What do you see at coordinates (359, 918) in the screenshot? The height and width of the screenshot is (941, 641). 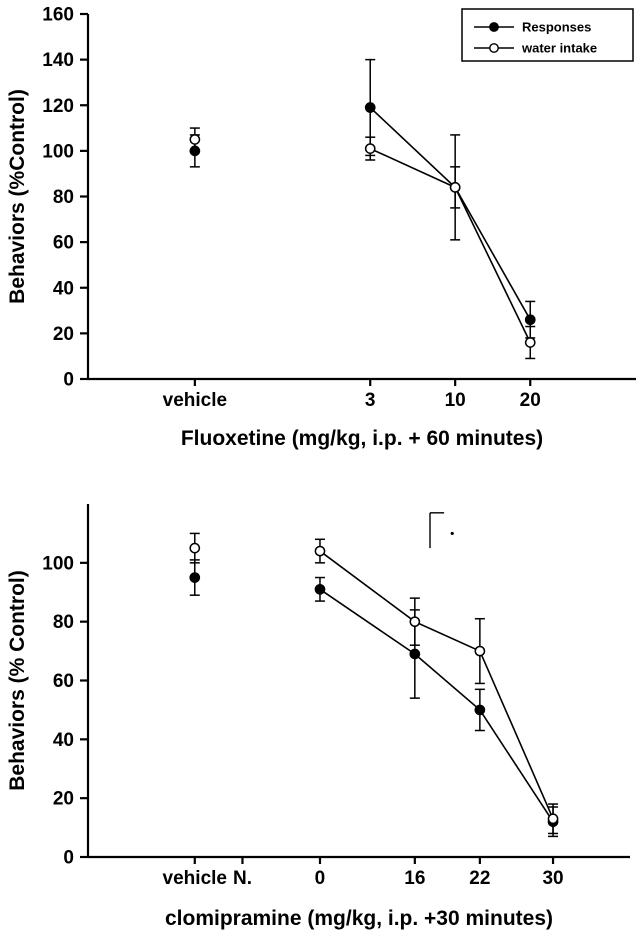 I see `x-axis-title: clomipramine (mg/kg, i.p. +30 minutes)` at bounding box center [359, 918].